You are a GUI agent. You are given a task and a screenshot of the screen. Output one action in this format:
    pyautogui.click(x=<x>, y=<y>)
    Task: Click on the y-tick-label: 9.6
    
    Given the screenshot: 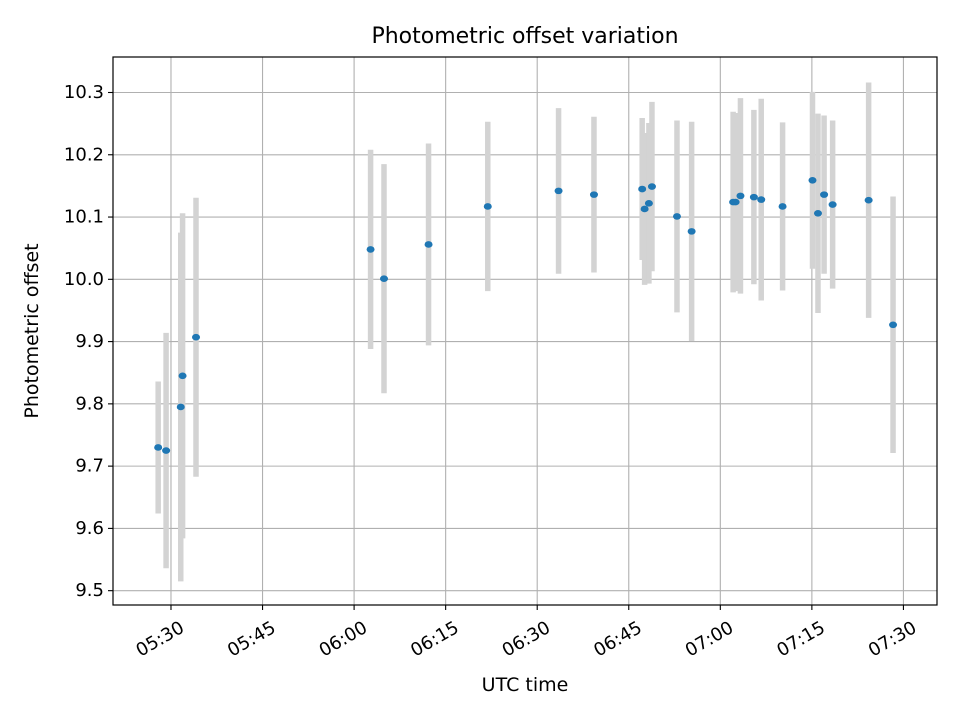 What is the action you would take?
    pyautogui.click(x=89, y=528)
    